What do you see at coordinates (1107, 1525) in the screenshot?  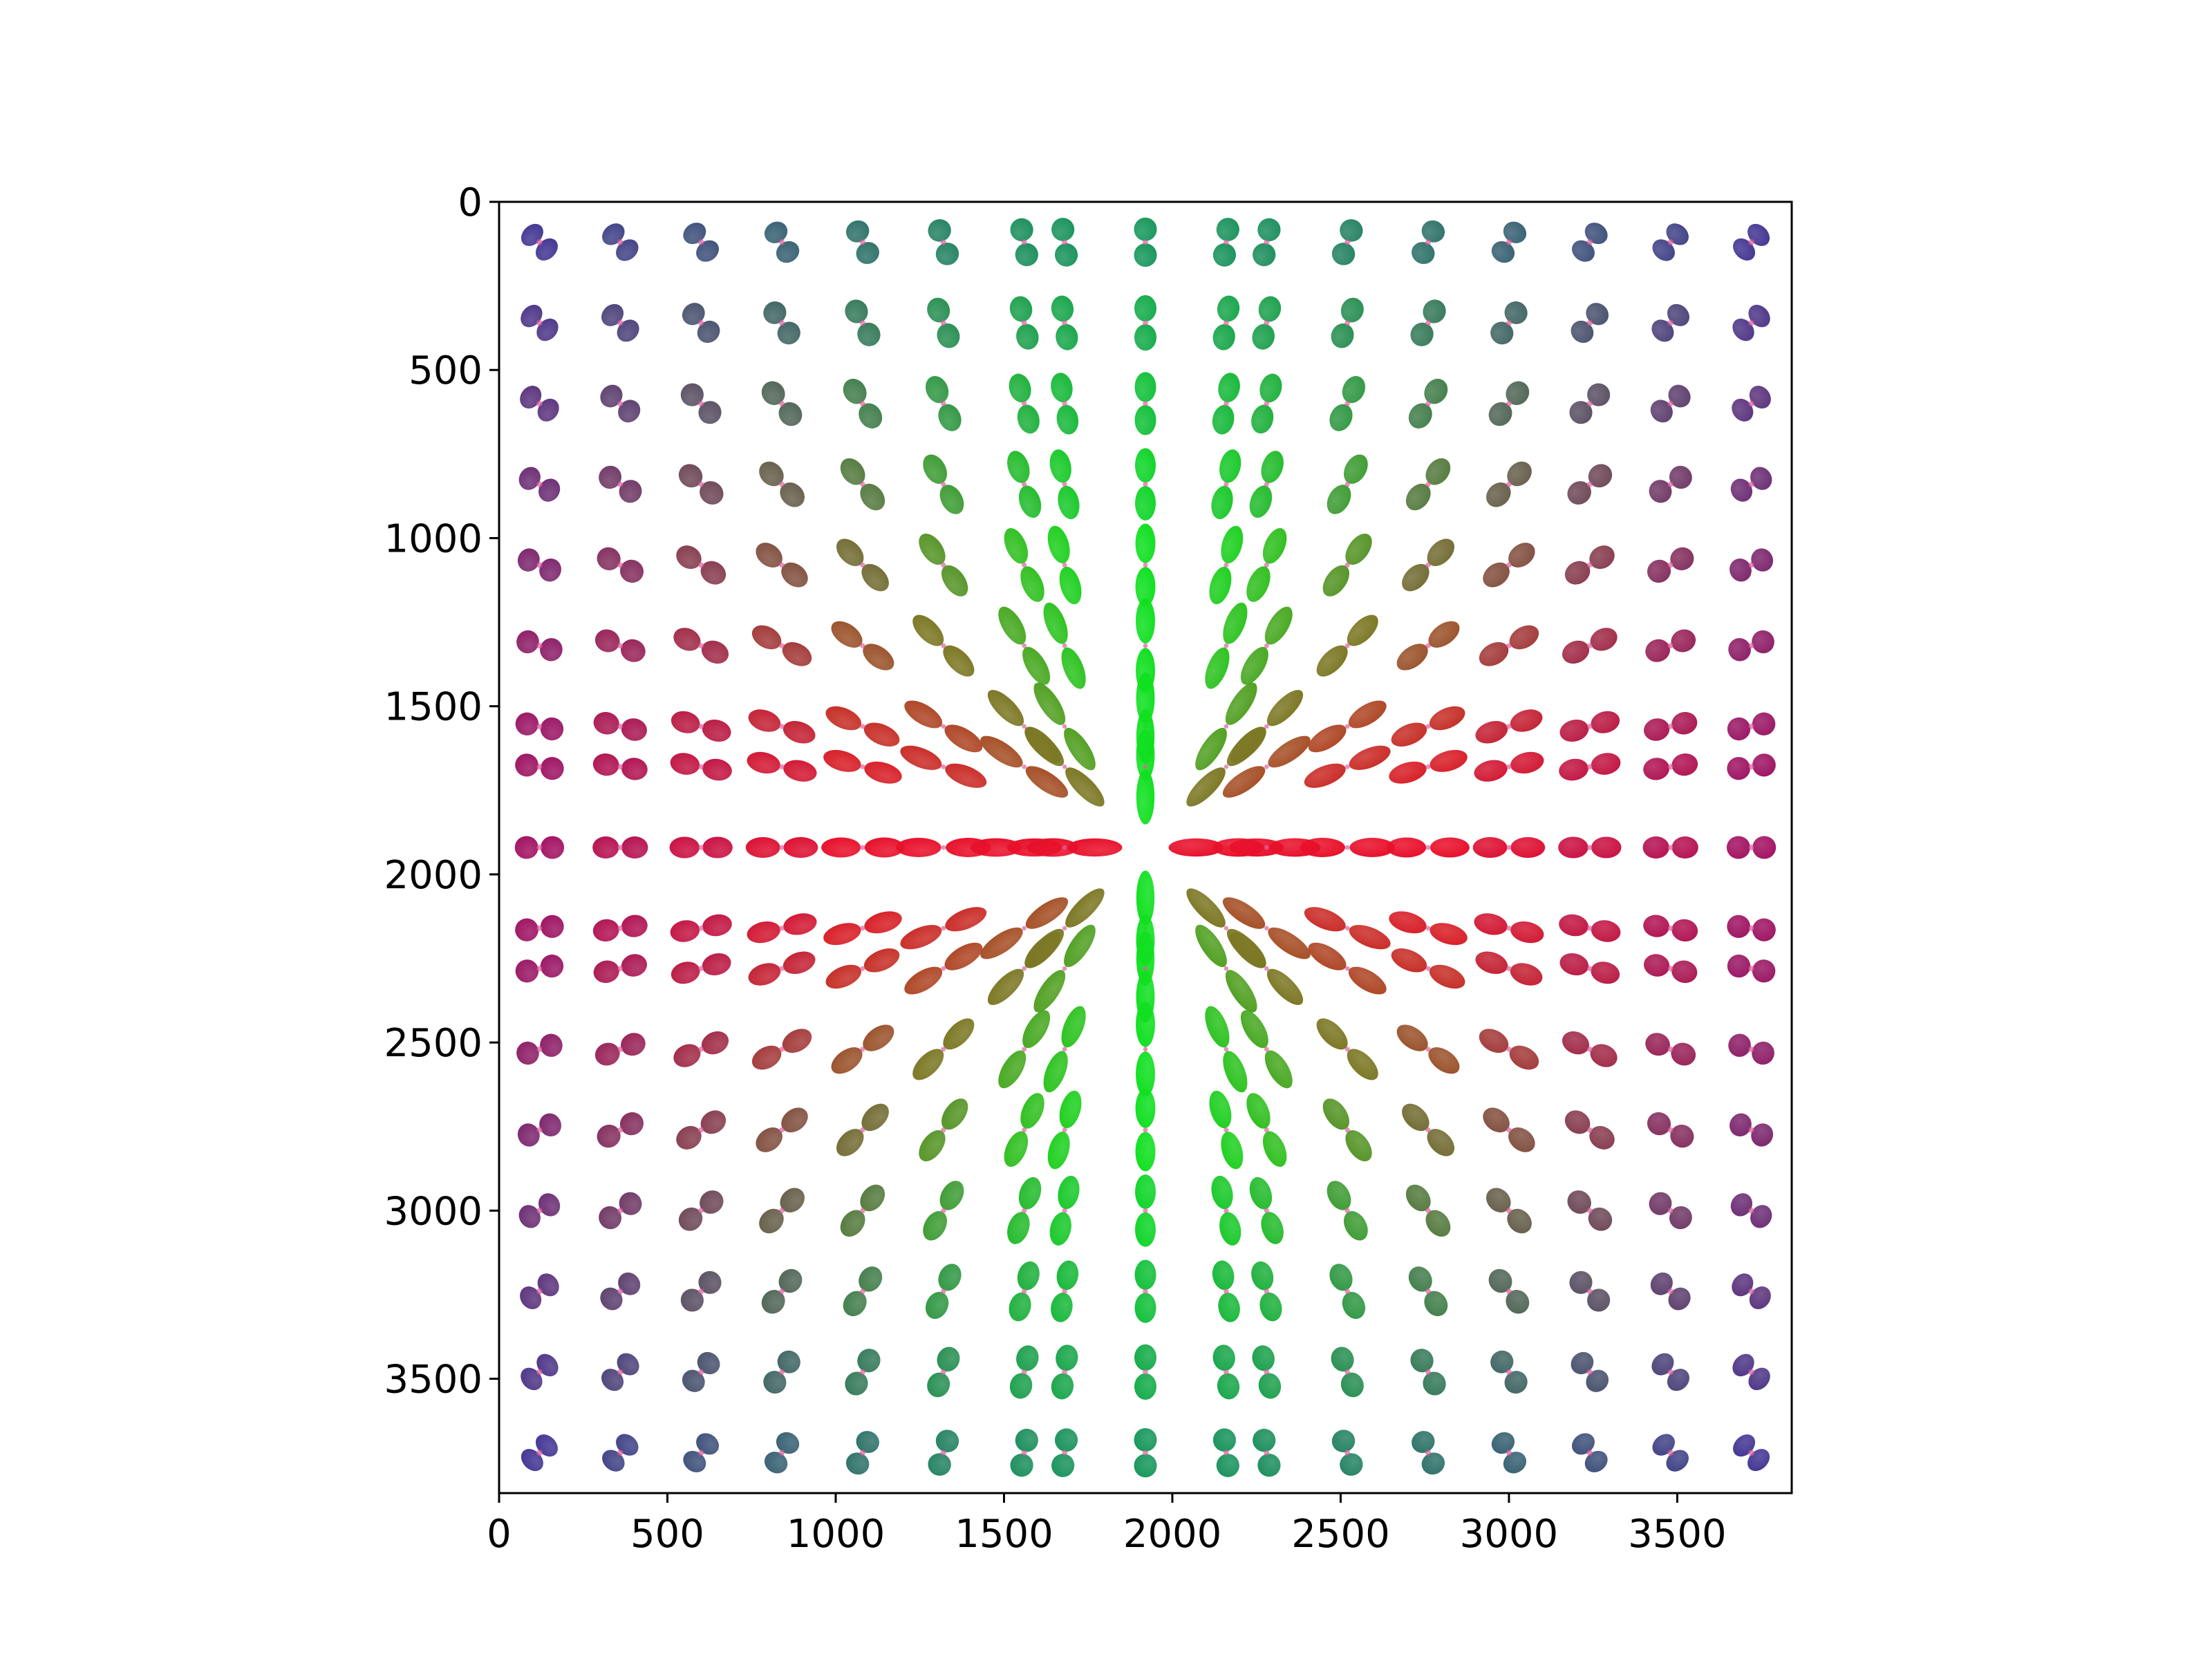 I see `x-axis: 0 500 1000 1500 2000 2500 3000 3500` at bounding box center [1107, 1525].